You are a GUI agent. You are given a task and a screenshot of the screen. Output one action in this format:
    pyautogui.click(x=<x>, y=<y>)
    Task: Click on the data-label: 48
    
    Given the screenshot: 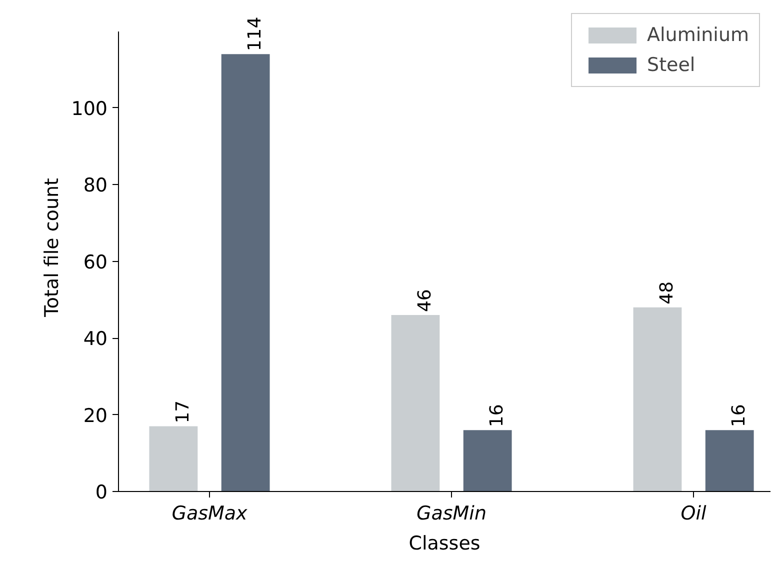 What is the action you would take?
    pyautogui.click(x=667, y=292)
    